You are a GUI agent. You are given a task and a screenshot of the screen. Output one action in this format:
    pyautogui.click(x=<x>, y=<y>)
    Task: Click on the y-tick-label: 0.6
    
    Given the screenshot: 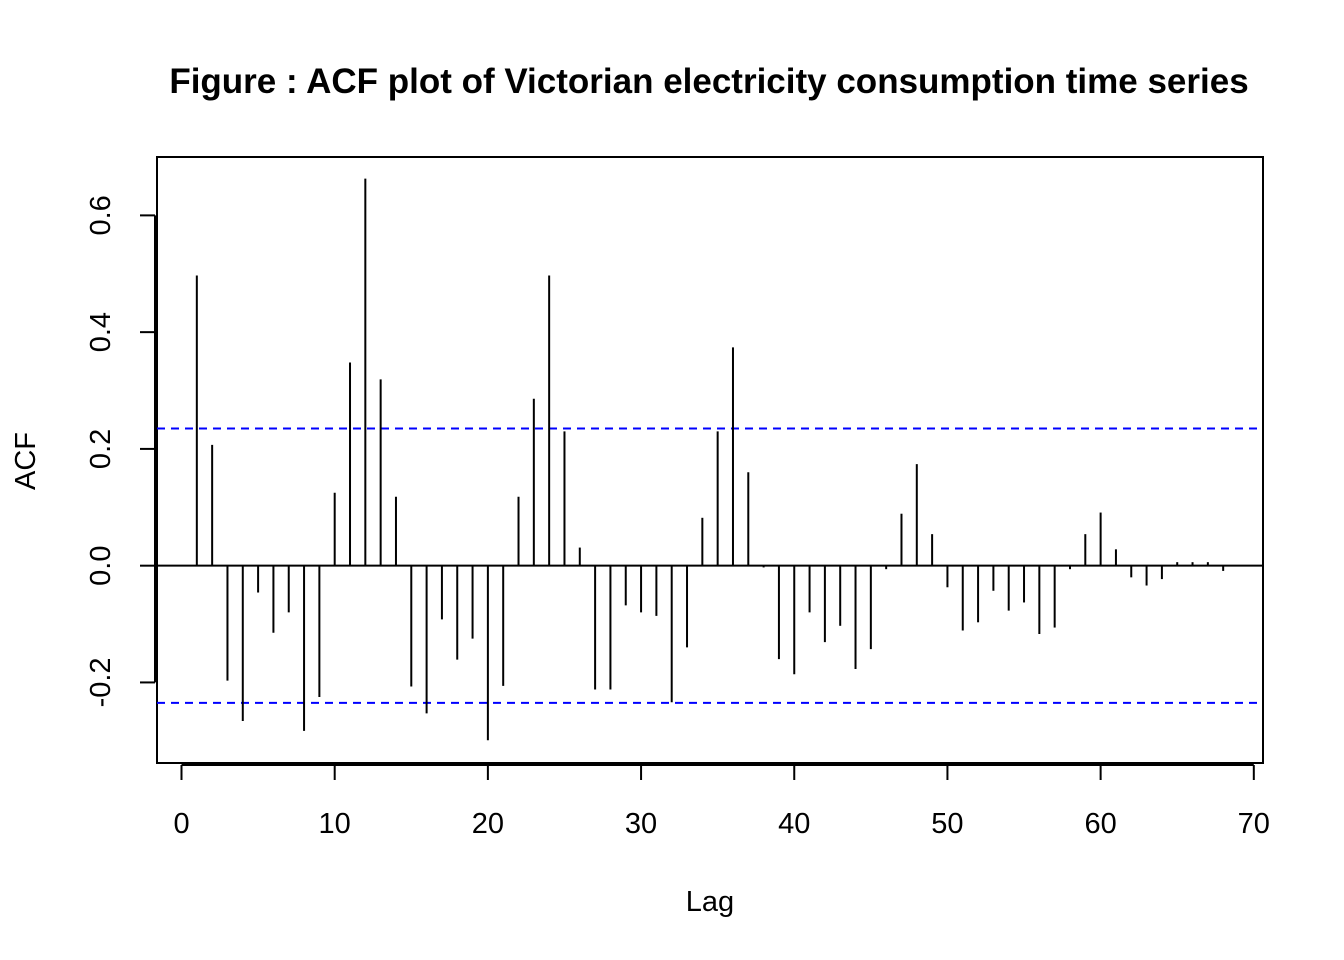 What is the action you would take?
    pyautogui.click(x=101, y=215)
    